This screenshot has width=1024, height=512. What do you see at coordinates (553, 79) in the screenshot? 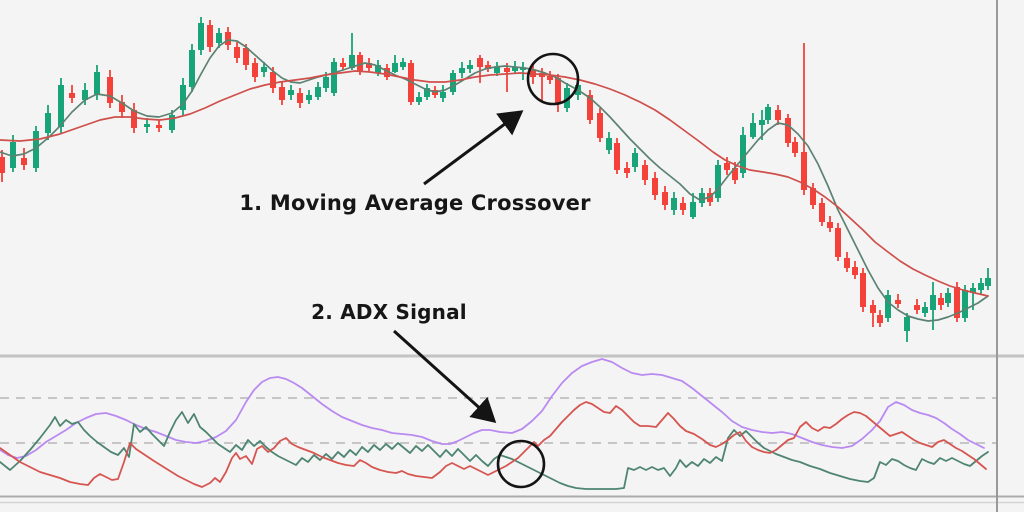
I see `crossover-circle` at bounding box center [553, 79].